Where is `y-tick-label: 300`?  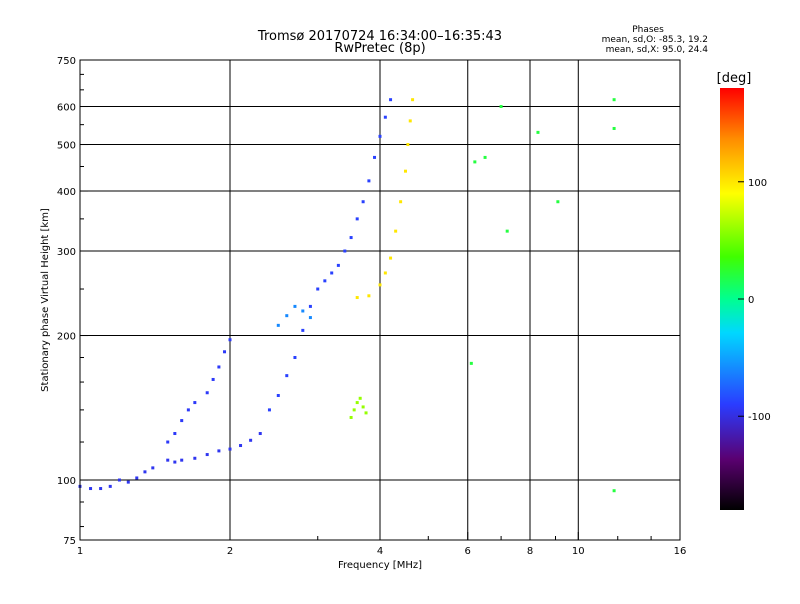
y-tick-label: 300 is located at coordinates (66, 252).